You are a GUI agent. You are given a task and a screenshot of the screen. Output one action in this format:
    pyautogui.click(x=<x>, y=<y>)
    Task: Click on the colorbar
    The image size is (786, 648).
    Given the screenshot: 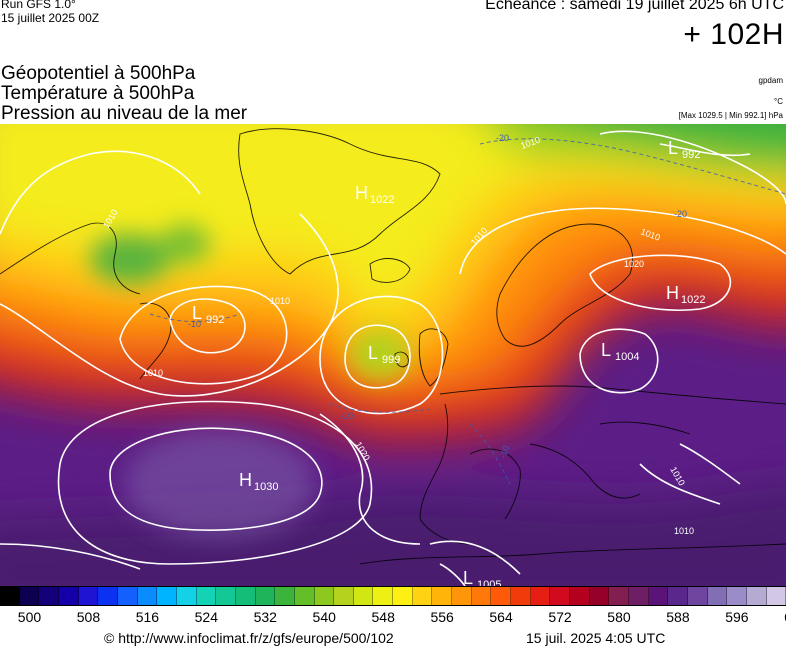 What is the action you would take?
    pyautogui.click(x=393, y=596)
    